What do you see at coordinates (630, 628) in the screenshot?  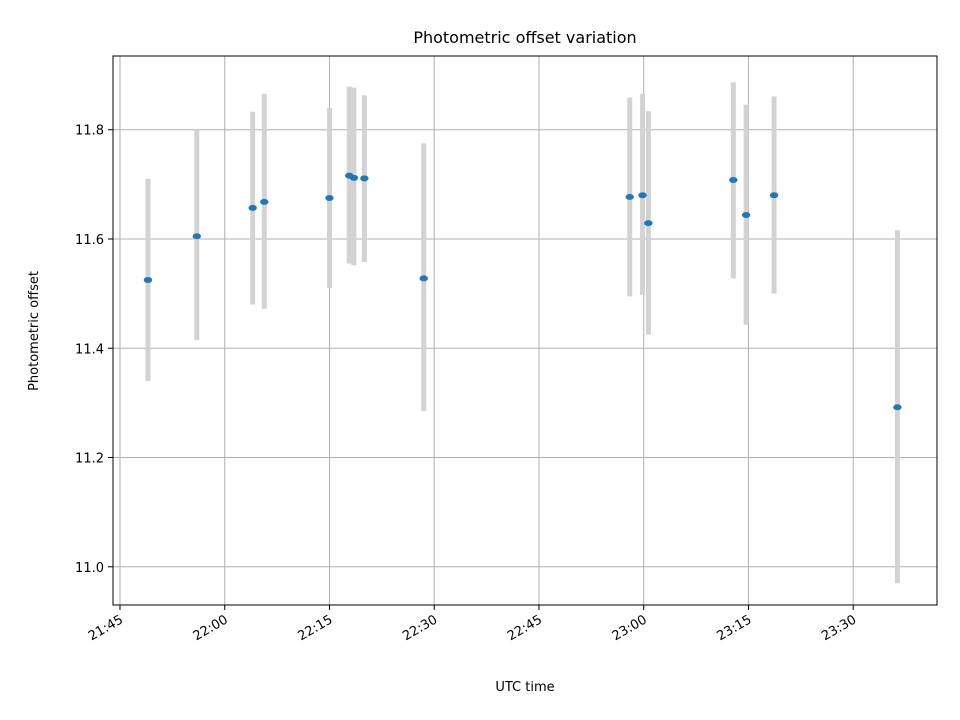 I see `x-tick-label: 23:00` at bounding box center [630, 628].